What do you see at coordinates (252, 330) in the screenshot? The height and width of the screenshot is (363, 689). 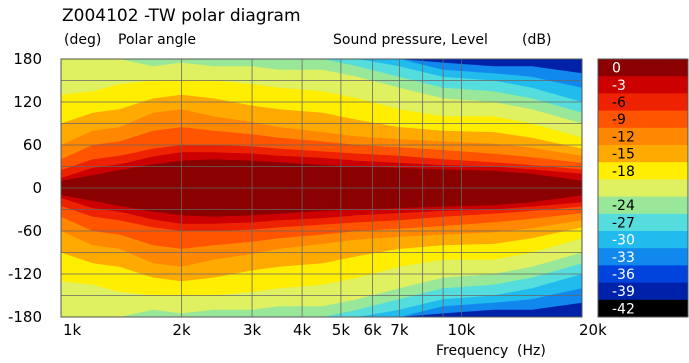 I see `x-tick-label: 3k` at bounding box center [252, 330].